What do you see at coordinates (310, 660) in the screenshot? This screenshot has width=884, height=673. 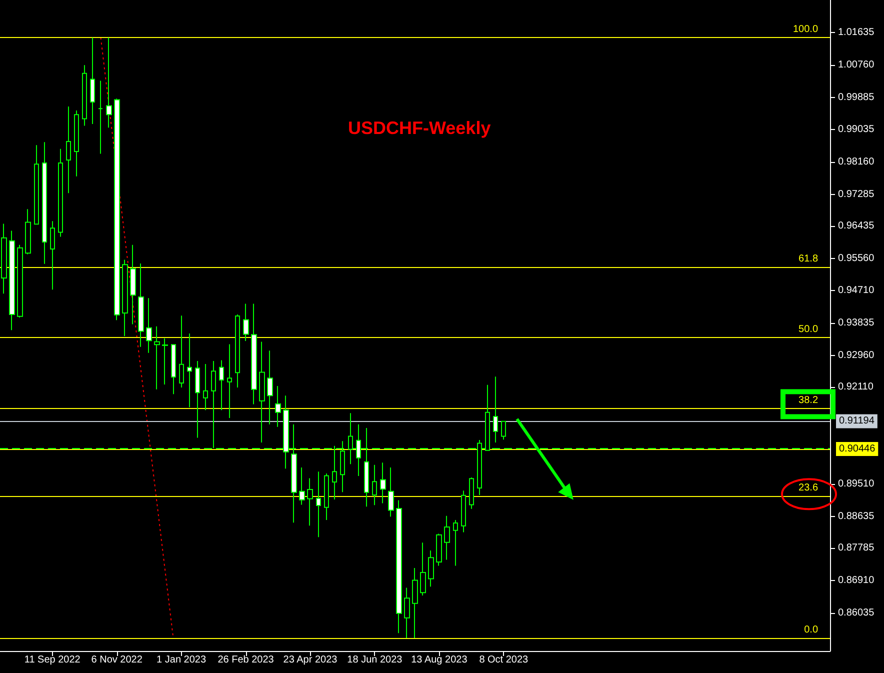 I see `x-tick-label: 23 Apr 2023` at bounding box center [310, 660].